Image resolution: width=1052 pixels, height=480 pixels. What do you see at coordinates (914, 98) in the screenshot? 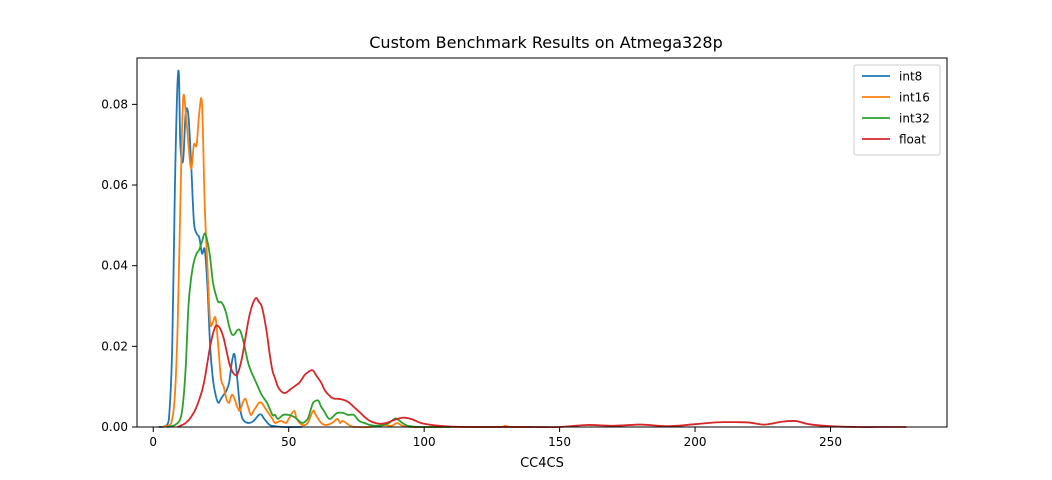
I see `legend-label-int16: int16` at bounding box center [914, 98].